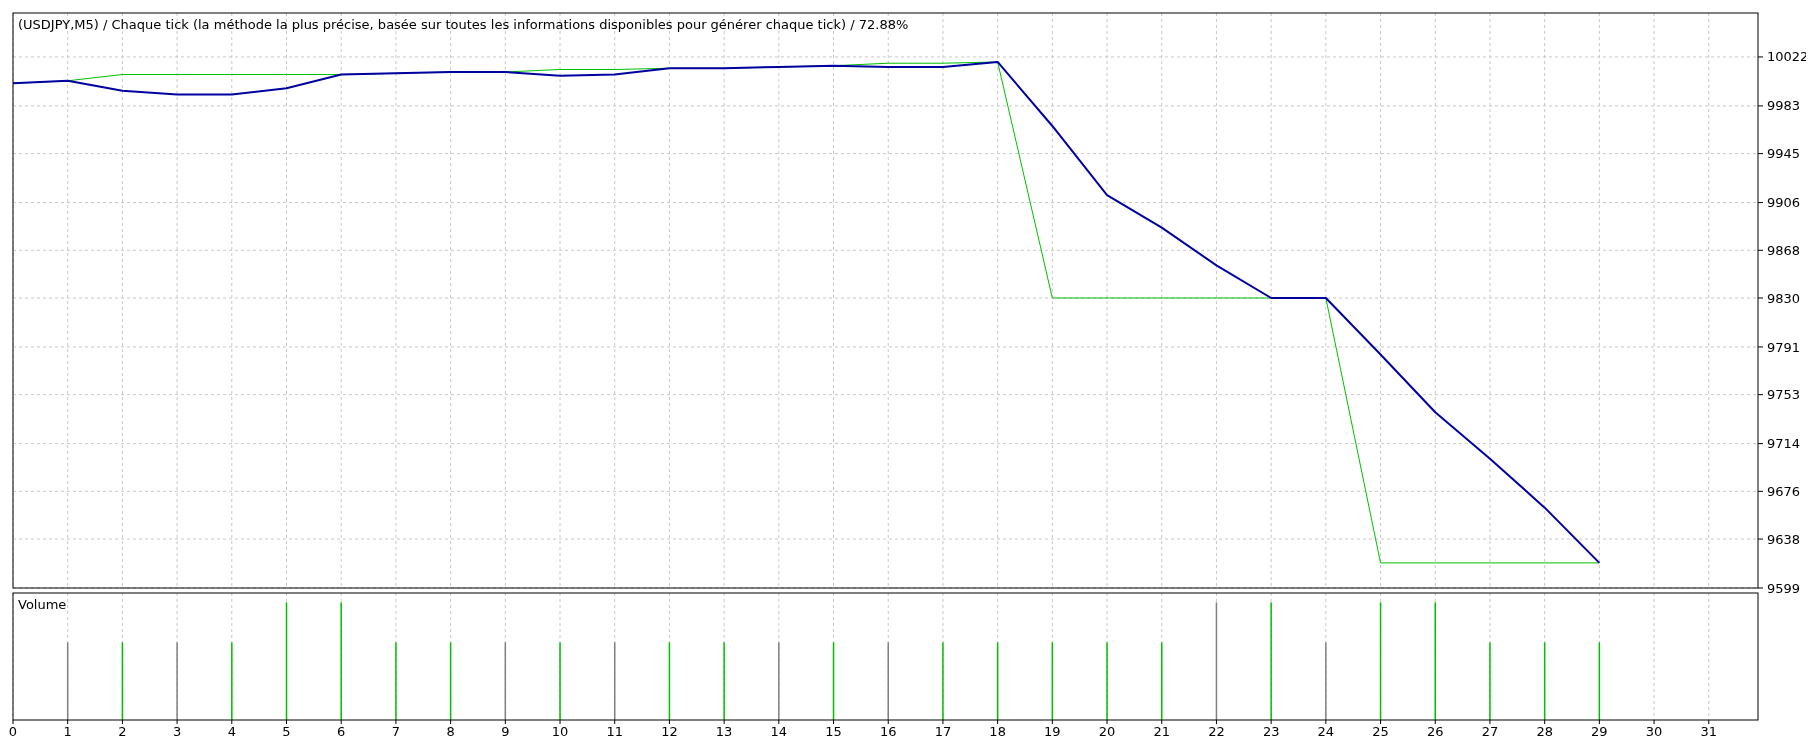 This screenshot has height=746, width=1814. Describe the element at coordinates (1784, 106) in the screenshot. I see `y-tick-label: 9983` at that location.